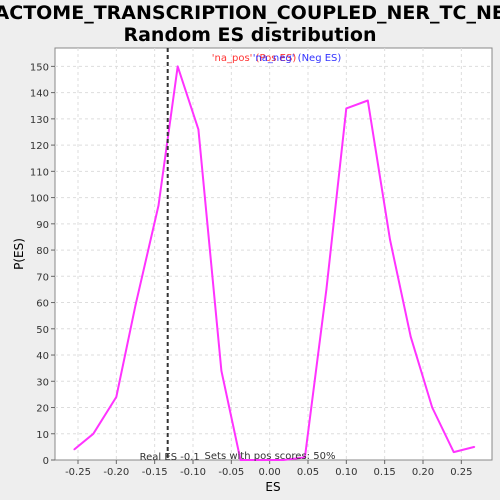 The image size is (500, 500). Describe the element at coordinates (423, 472) in the screenshot. I see `x-tick-label: 0.20` at that location.